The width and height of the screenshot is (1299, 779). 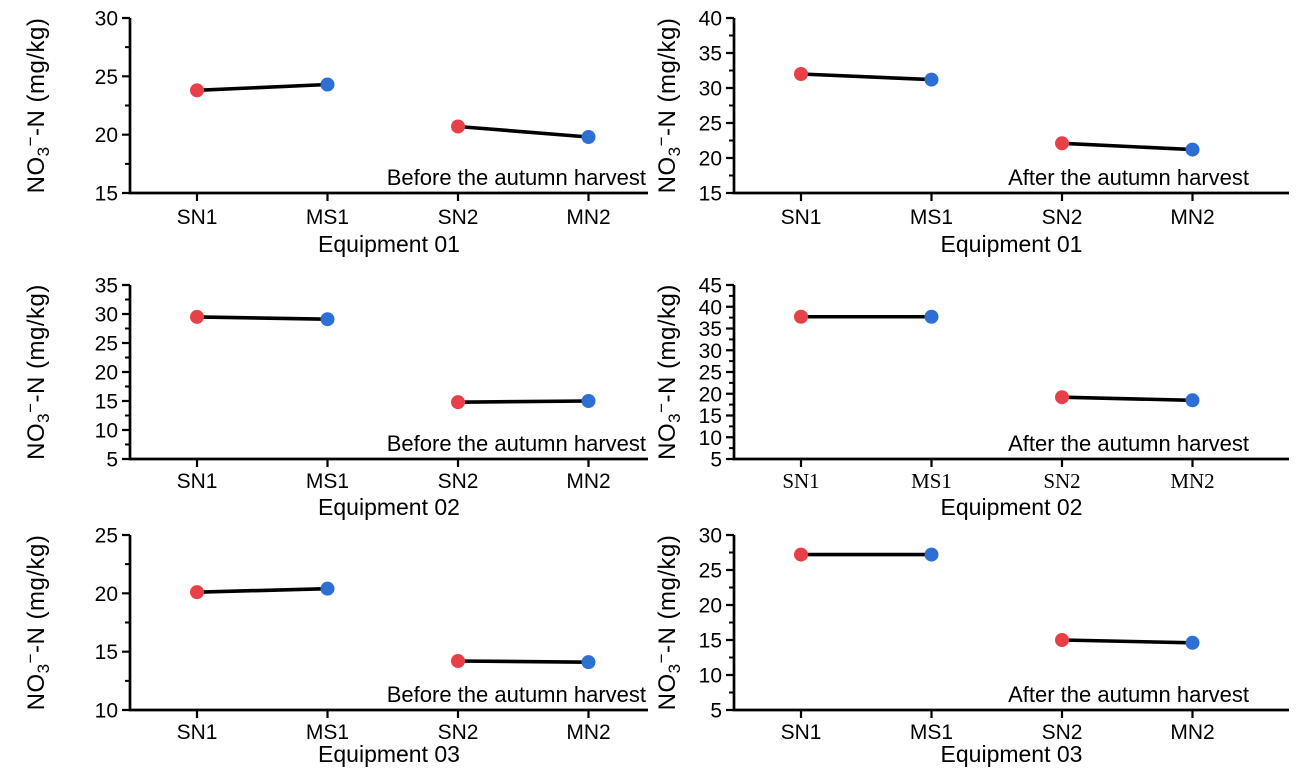 What do you see at coordinates (710, 307) in the screenshot?
I see `y-tick-label: 40` at bounding box center [710, 307].